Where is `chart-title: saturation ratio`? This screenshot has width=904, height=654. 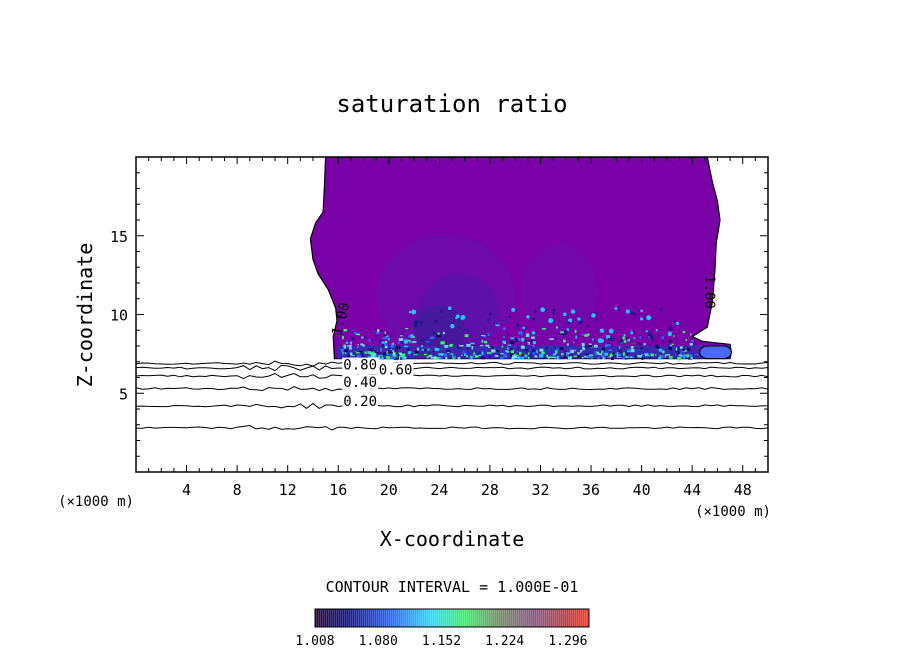 chart-title: saturation ratio is located at coordinates (451, 104).